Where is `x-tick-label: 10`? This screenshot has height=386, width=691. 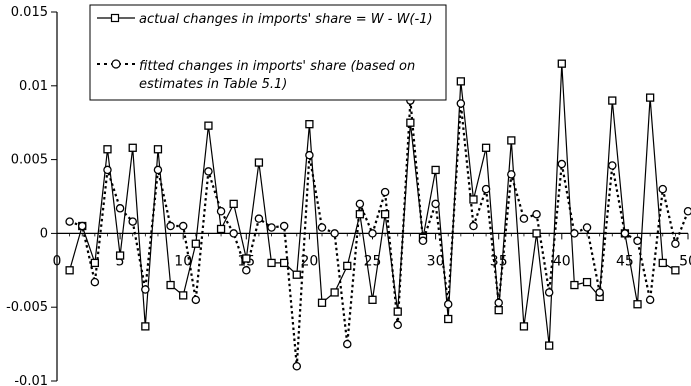 x-tick-label: 10 is located at coordinates (183, 261).